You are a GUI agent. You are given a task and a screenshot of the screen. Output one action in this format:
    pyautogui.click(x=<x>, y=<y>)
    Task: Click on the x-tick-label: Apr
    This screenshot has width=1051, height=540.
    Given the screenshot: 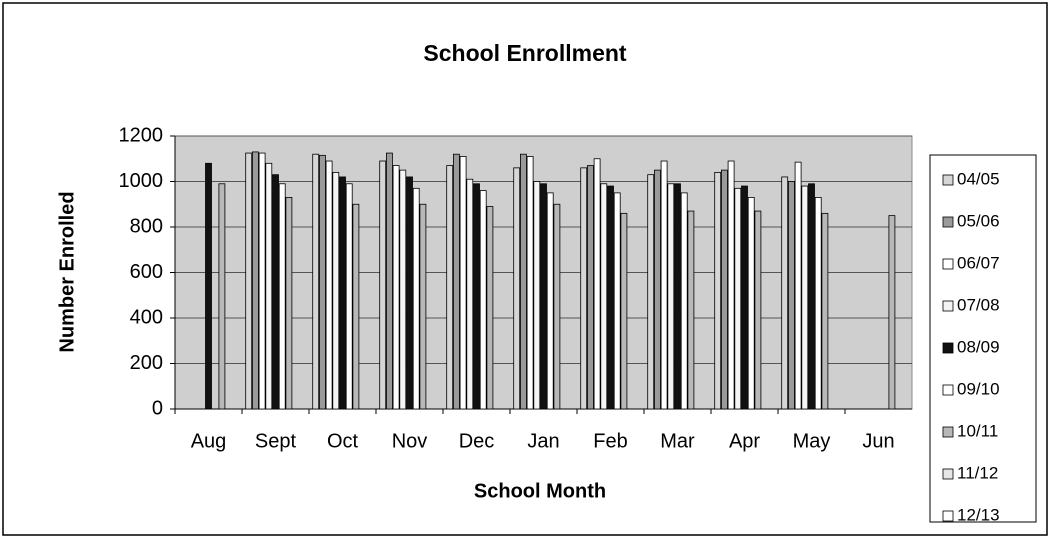 What is the action you would take?
    pyautogui.click(x=744, y=441)
    